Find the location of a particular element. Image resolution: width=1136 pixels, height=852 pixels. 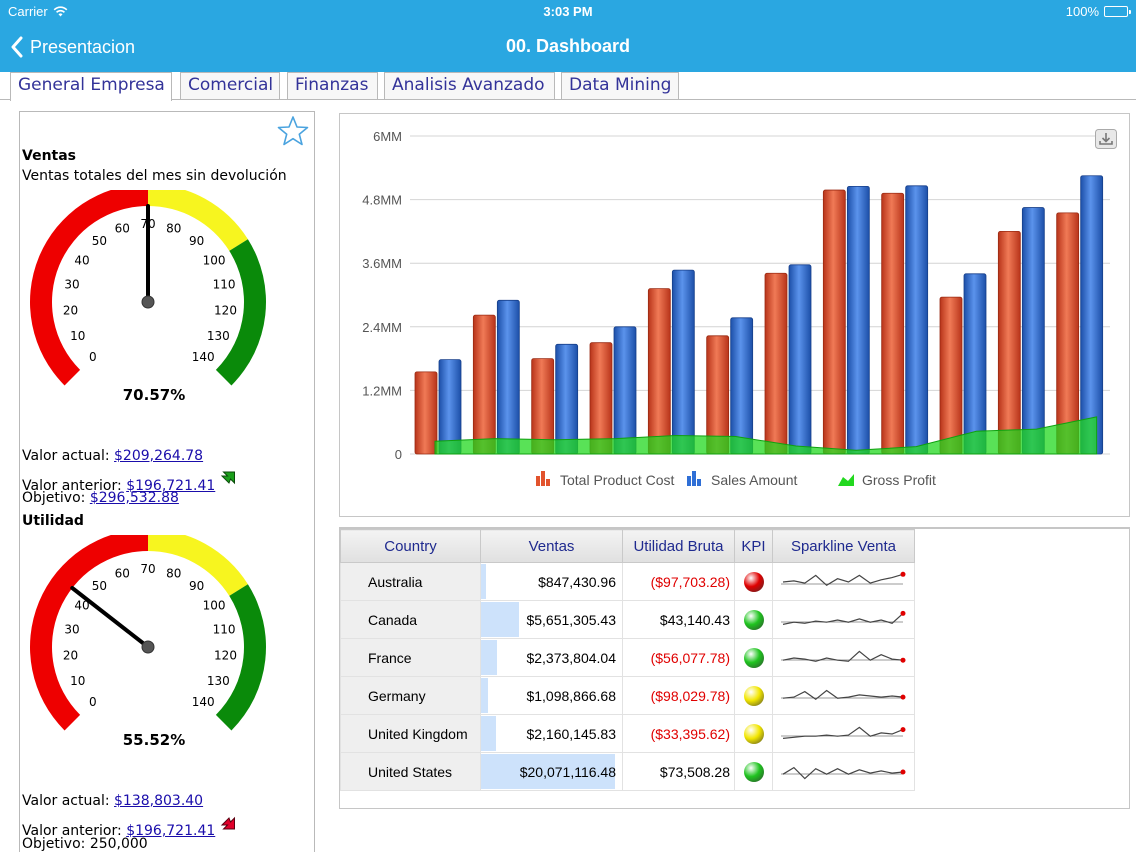

ventas-valor-actual-link: $209,264.78 is located at coordinates (159, 456).